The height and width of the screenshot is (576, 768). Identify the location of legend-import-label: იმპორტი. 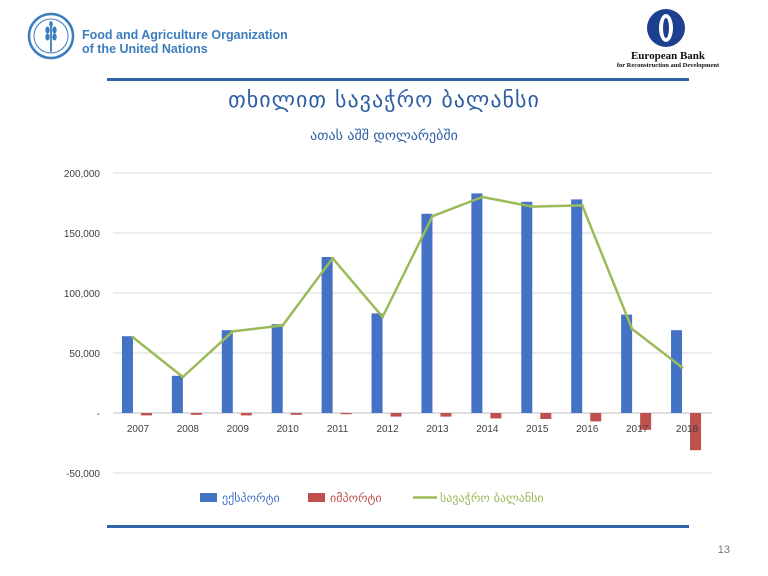
(356, 498).